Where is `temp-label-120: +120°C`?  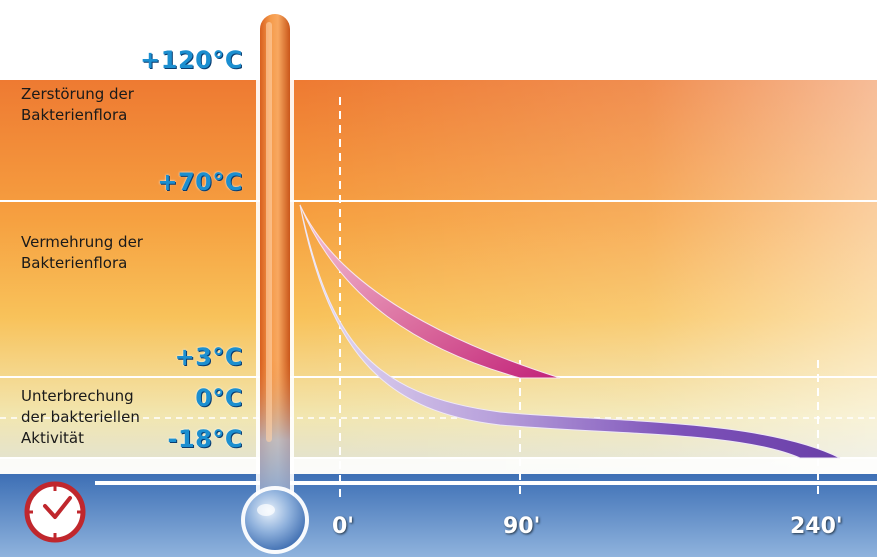 temp-label-120: +120°C is located at coordinates (191, 60).